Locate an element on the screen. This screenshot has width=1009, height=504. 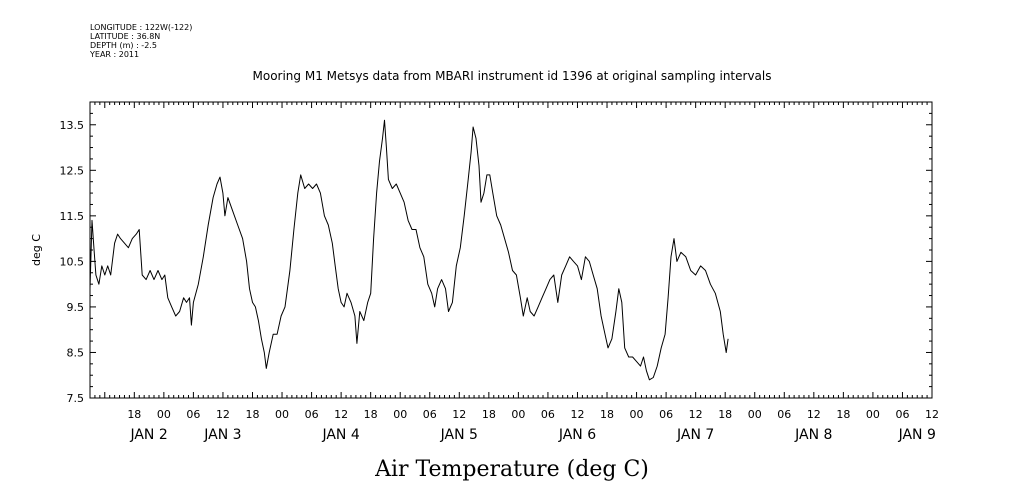
y-axis-label: deg C is located at coordinates (36, 250).